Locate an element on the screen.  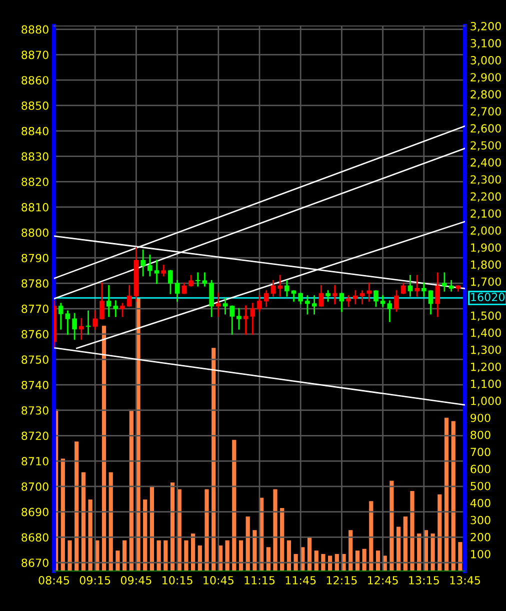
y-tick-label: 8850 is located at coordinates (35, 105).